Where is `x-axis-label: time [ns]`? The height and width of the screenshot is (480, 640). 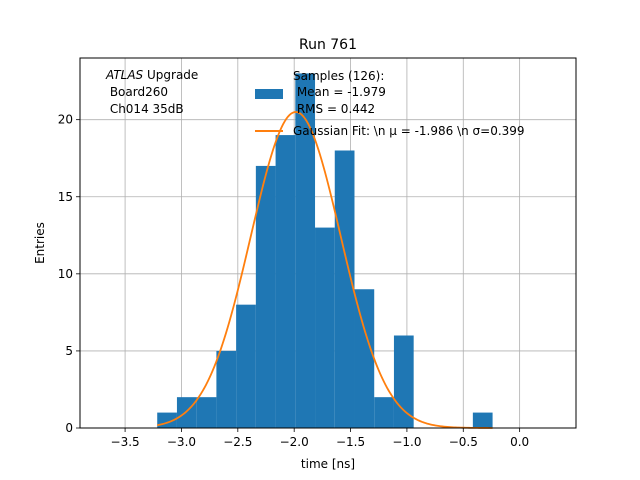 x-axis-label: time [ns] is located at coordinates (328, 464).